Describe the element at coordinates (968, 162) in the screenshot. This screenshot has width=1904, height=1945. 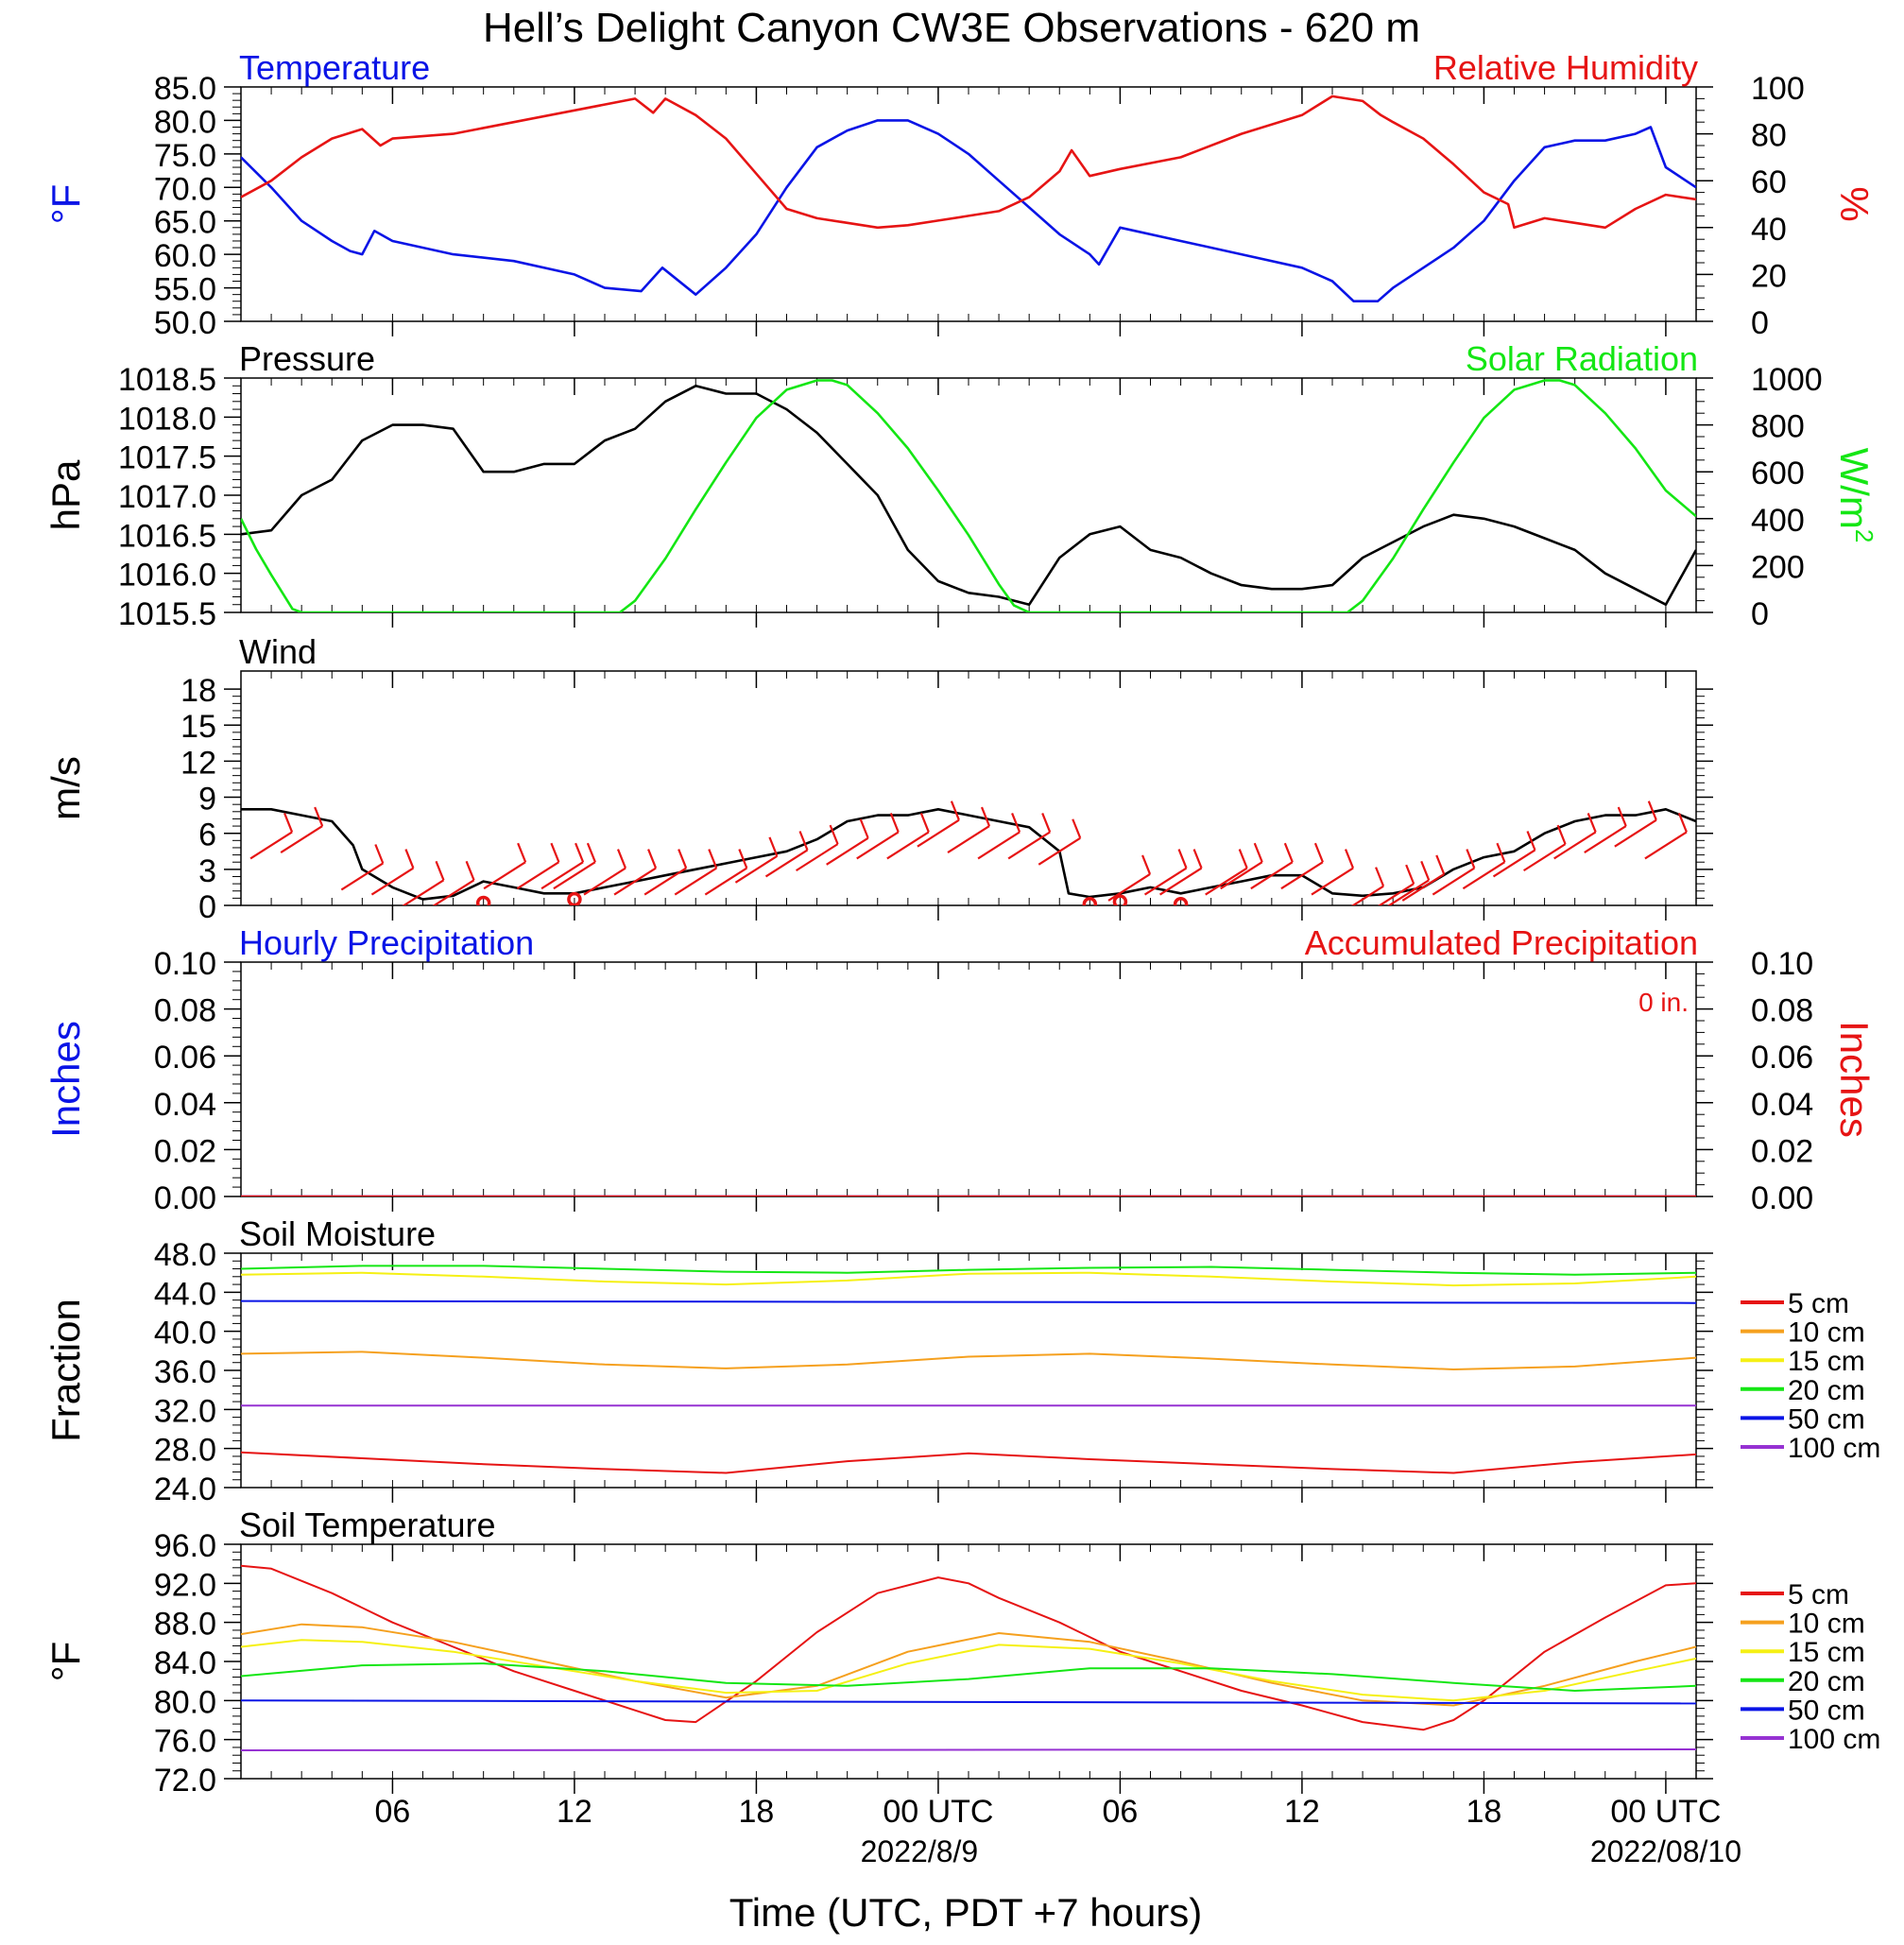
I see `series-relative-humidity` at that location.